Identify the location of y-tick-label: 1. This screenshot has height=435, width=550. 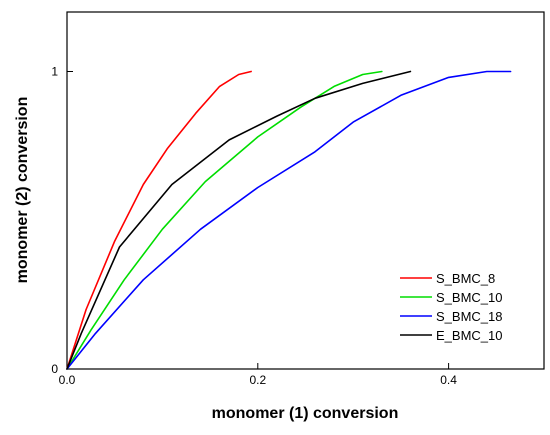
(54, 72).